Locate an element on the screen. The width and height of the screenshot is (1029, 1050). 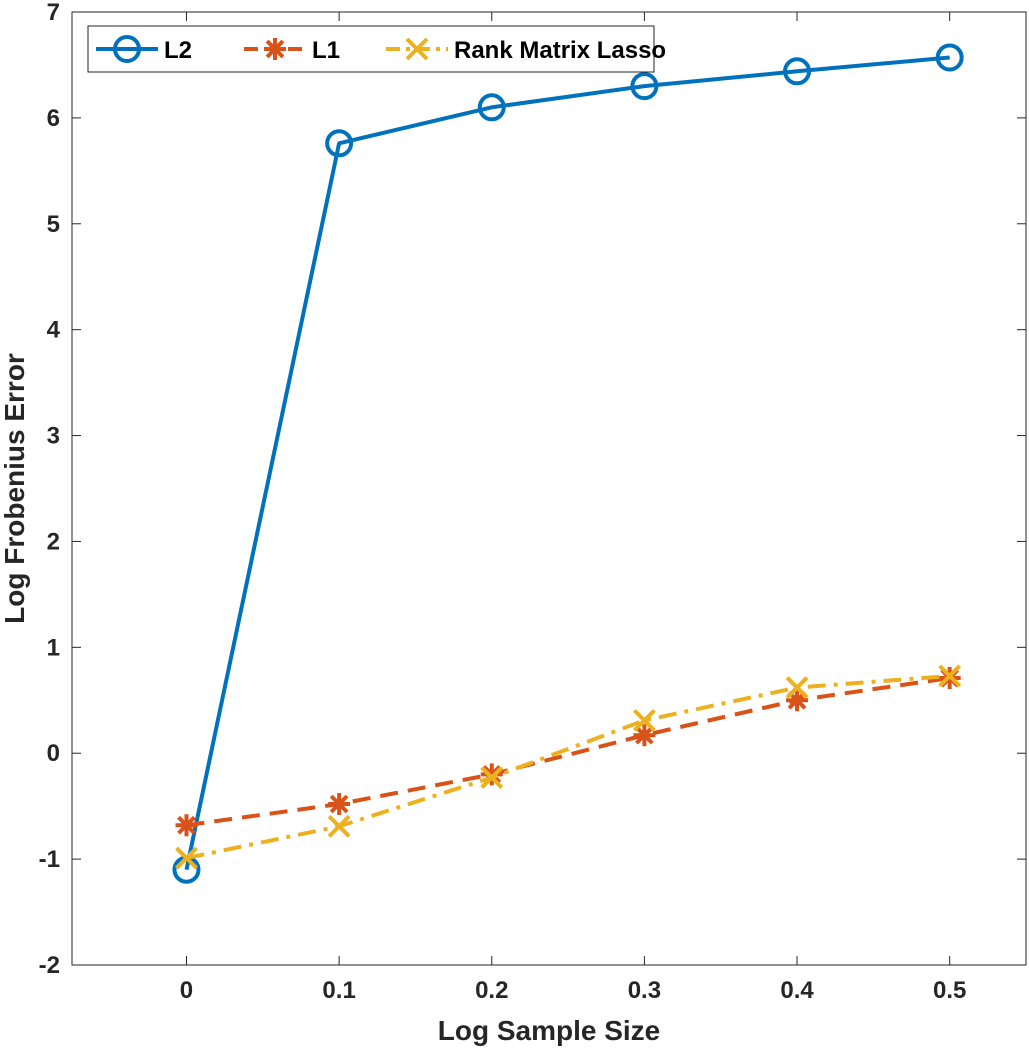
legend-box is located at coordinates (371, 49).